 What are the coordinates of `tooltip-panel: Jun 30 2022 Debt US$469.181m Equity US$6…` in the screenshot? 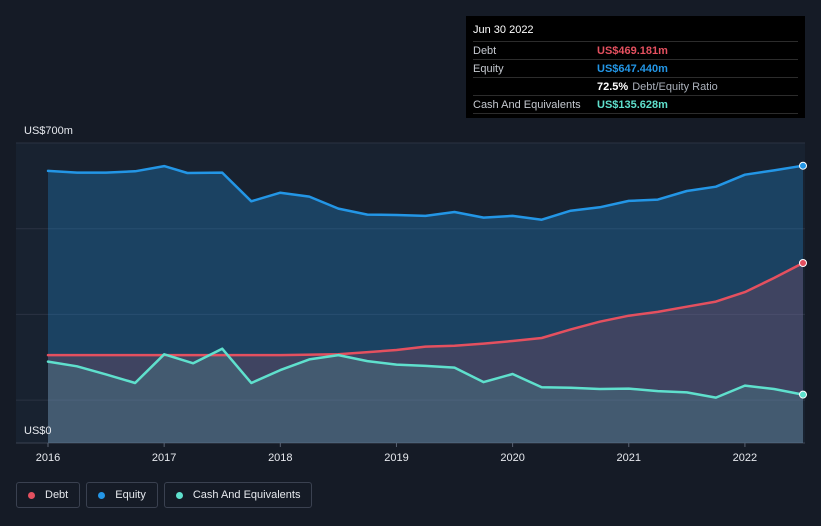 It's located at (635, 67).